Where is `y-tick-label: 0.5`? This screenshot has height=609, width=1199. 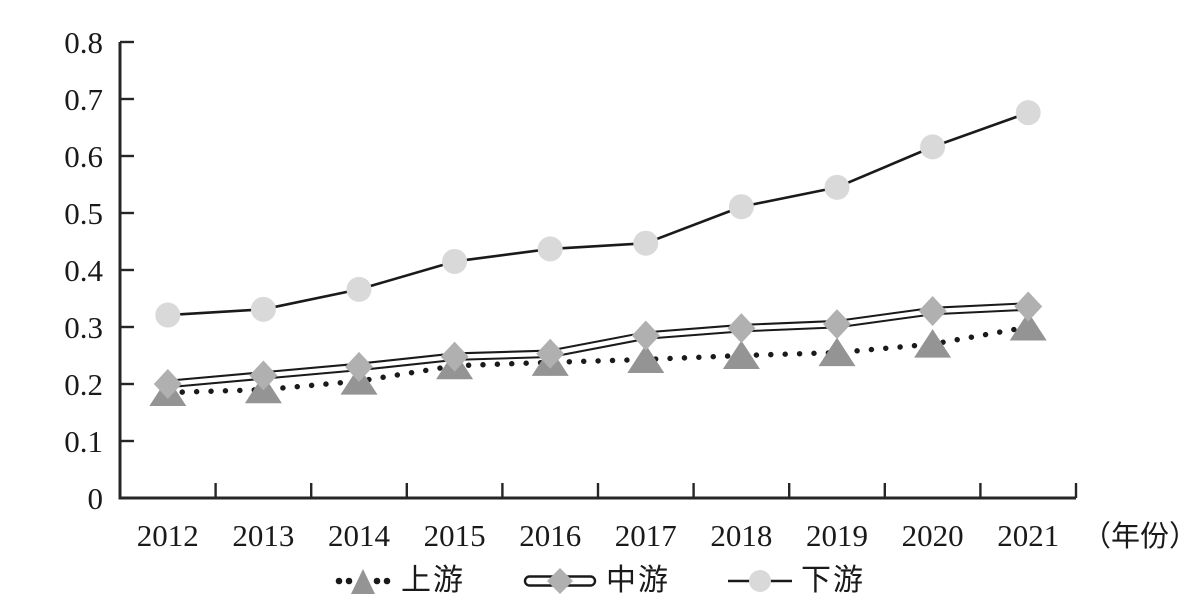 y-tick-label: 0.5 is located at coordinates (83, 213).